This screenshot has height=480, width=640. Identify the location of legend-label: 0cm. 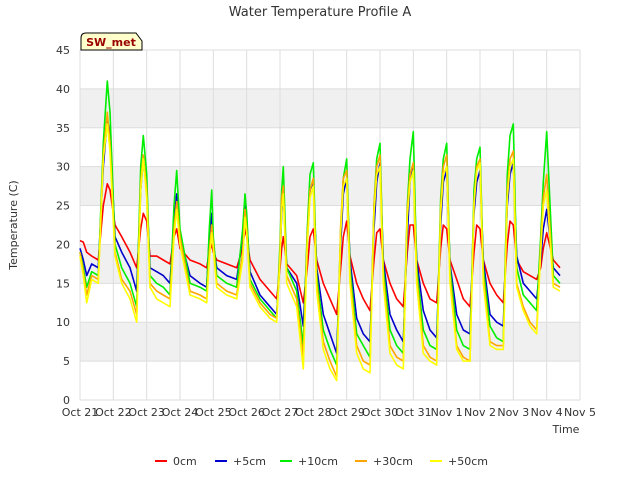
(185, 461).